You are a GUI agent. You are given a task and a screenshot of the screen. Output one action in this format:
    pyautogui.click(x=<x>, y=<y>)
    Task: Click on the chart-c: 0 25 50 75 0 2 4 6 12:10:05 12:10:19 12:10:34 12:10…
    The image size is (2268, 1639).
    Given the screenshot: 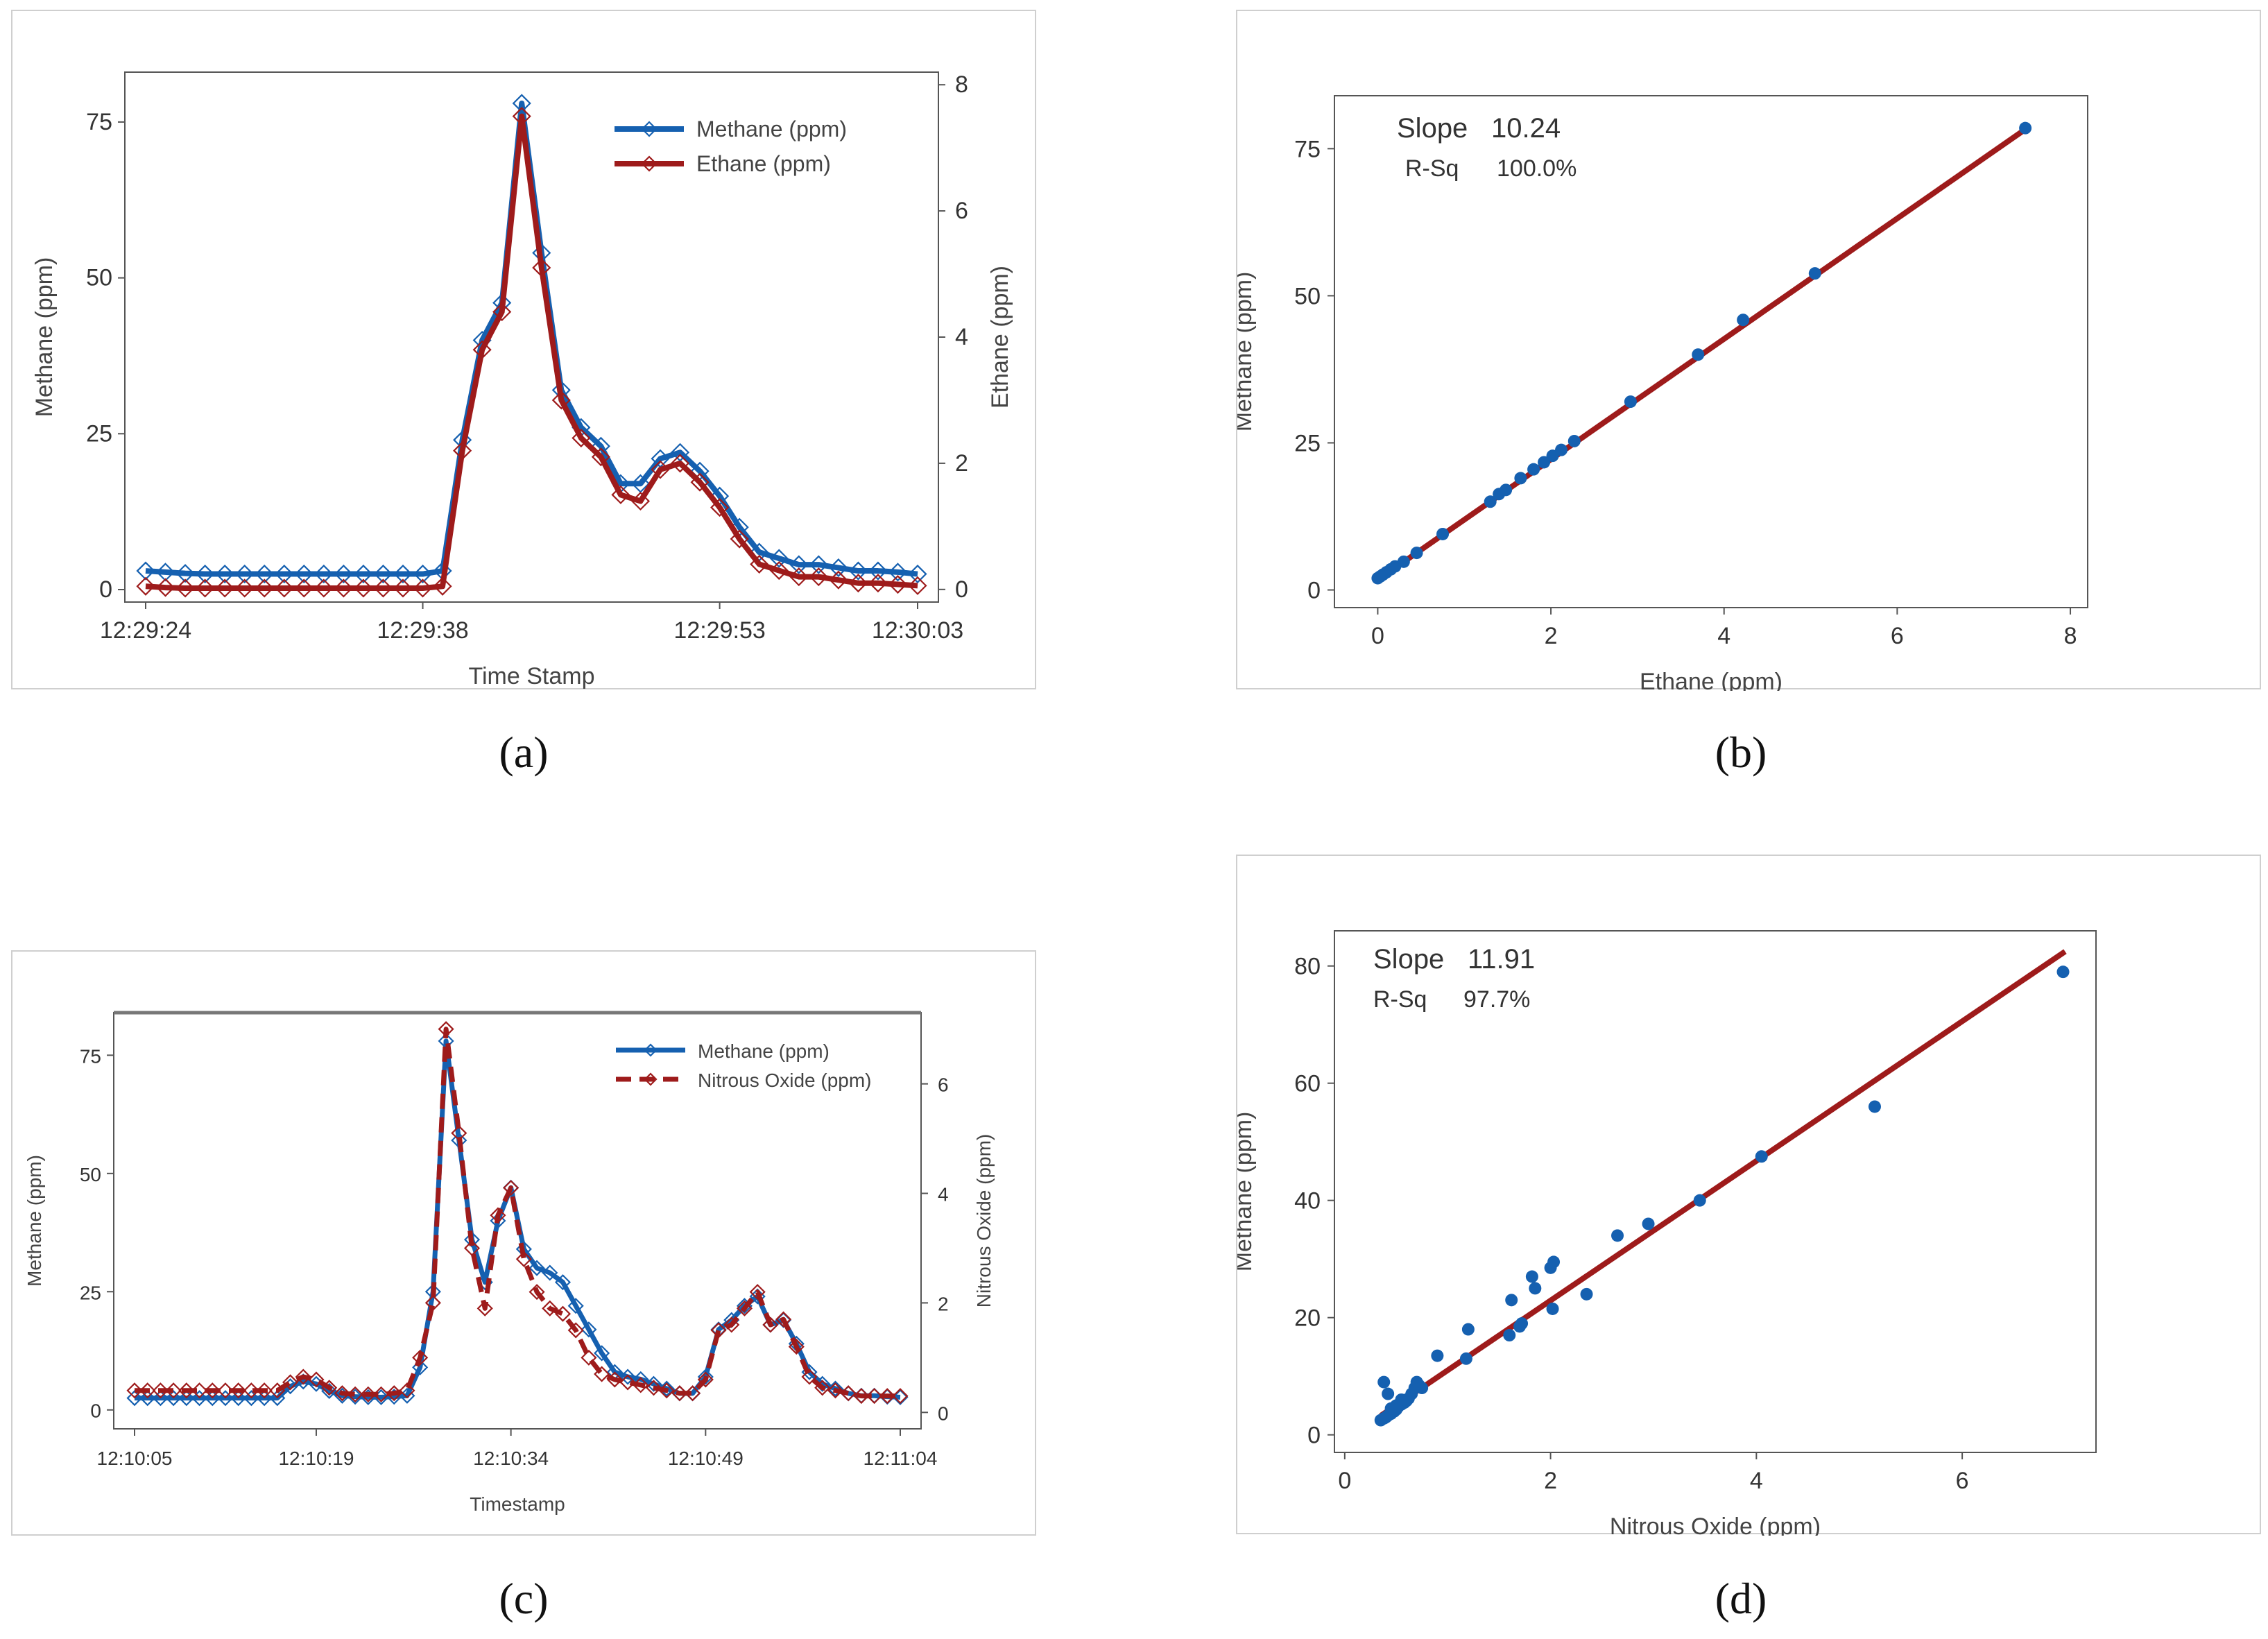 What is the action you would take?
    pyautogui.click(x=510, y=1263)
    